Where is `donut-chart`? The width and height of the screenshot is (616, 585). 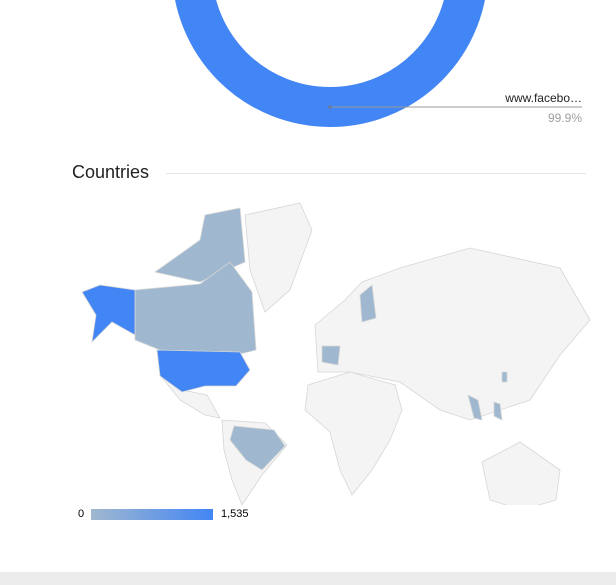 donut-chart is located at coordinates (378, 63).